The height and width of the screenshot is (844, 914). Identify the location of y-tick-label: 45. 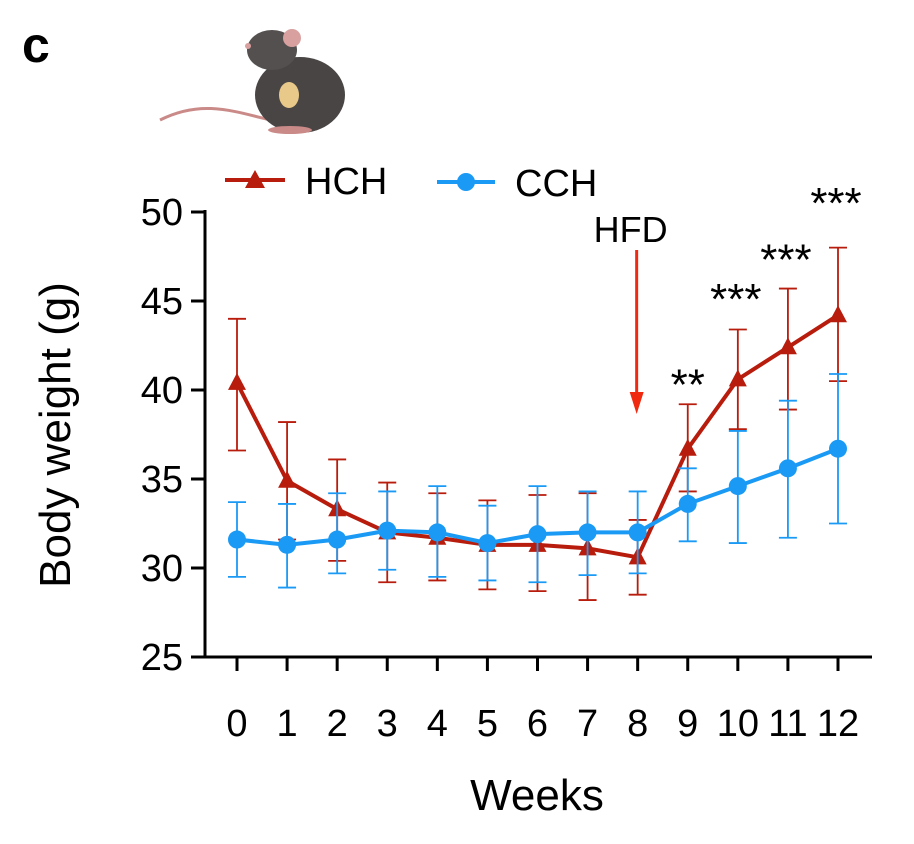
(162, 302).